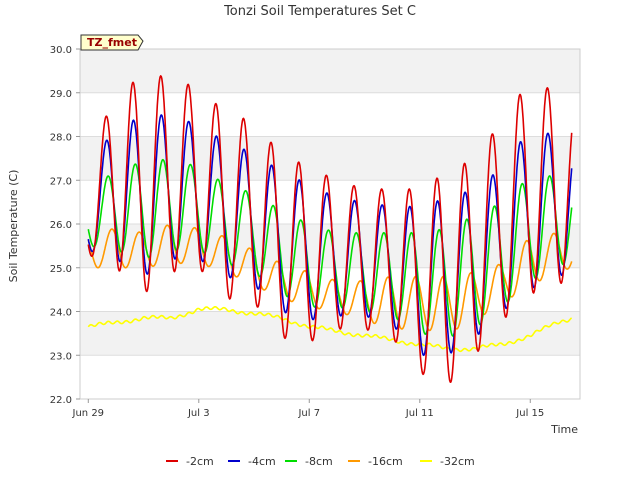 The width and height of the screenshot is (640, 480). I want to click on legend: -2cm -4cm -8cm -16cm -32cm, so click(320, 461).